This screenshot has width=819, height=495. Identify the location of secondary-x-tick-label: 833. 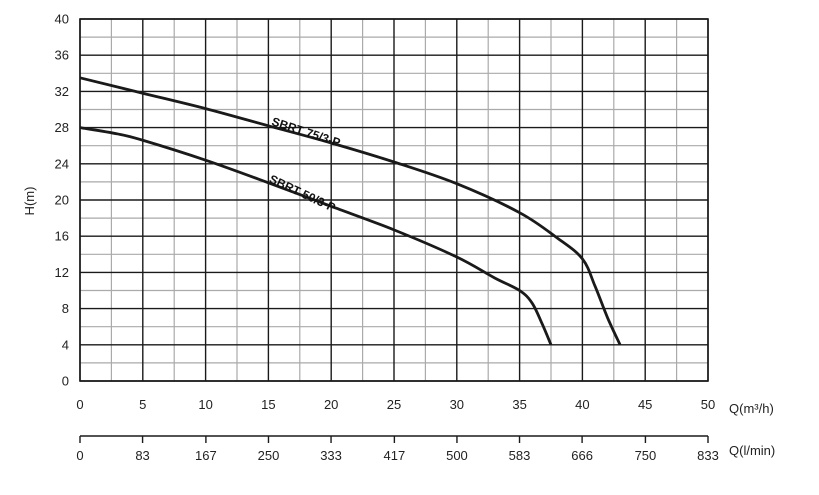
(708, 455).